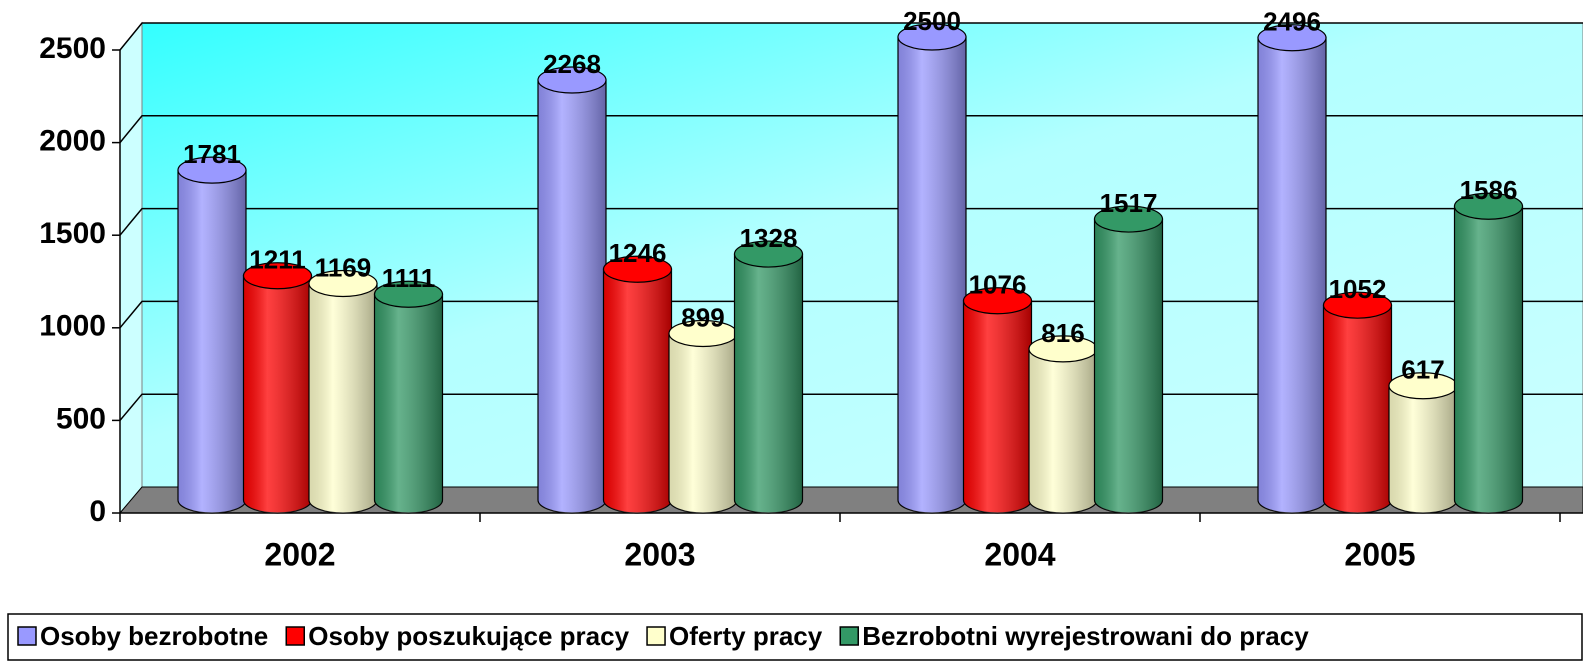  I want to click on data-label: 1076, so click(998, 285).